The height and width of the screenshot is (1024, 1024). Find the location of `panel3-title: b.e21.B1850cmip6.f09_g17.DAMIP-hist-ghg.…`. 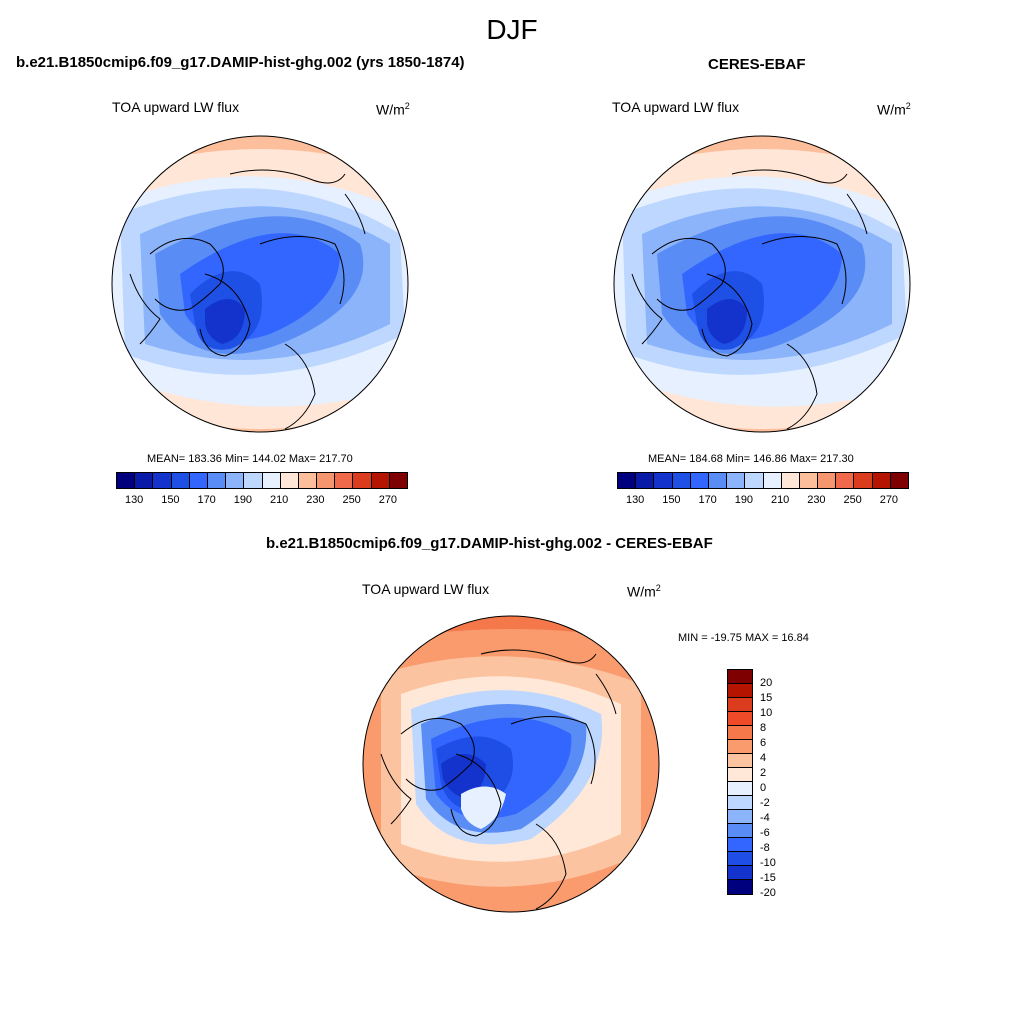

panel3-title: b.e21.B1850cmip6.f09_g17.DAMIP-hist-ghg.… is located at coordinates (489, 543).